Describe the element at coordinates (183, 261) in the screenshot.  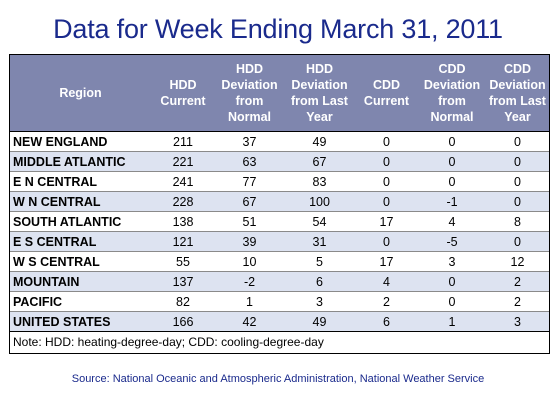
I see `value-cell: 55` at that location.